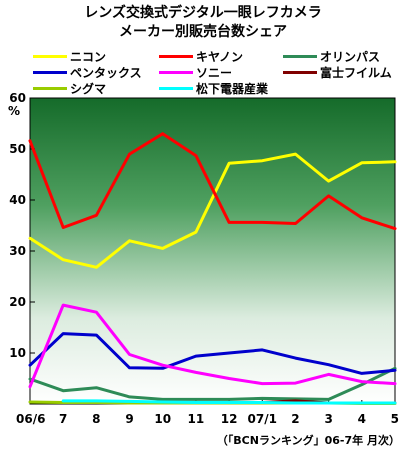 This screenshot has width=406, height=452. What do you see at coordinates (356, 72) in the screenshot?
I see `legend-label: 富士フイルム` at bounding box center [356, 72].